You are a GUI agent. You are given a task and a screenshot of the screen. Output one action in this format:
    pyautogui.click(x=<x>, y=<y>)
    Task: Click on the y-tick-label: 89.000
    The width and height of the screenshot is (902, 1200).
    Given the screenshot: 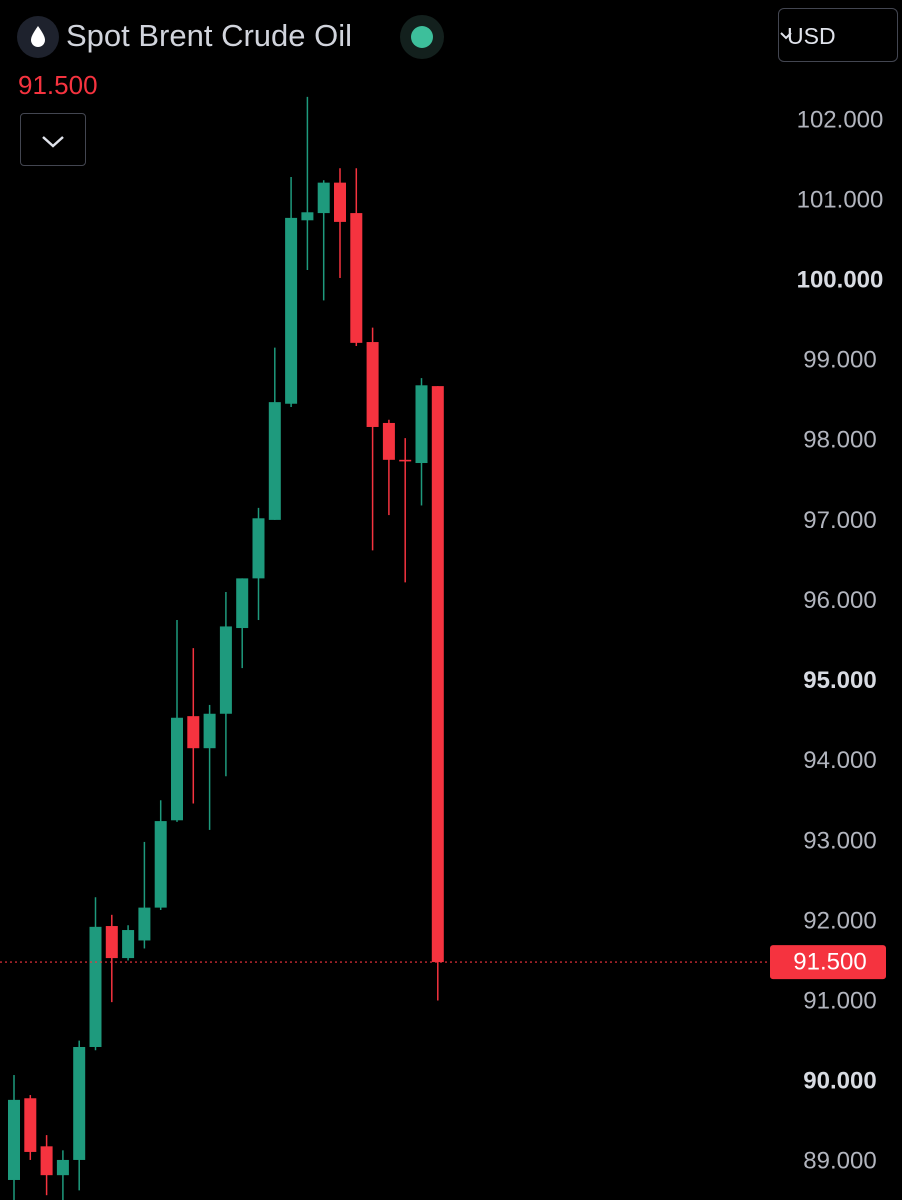 What is the action you would take?
    pyautogui.click(x=839, y=1161)
    